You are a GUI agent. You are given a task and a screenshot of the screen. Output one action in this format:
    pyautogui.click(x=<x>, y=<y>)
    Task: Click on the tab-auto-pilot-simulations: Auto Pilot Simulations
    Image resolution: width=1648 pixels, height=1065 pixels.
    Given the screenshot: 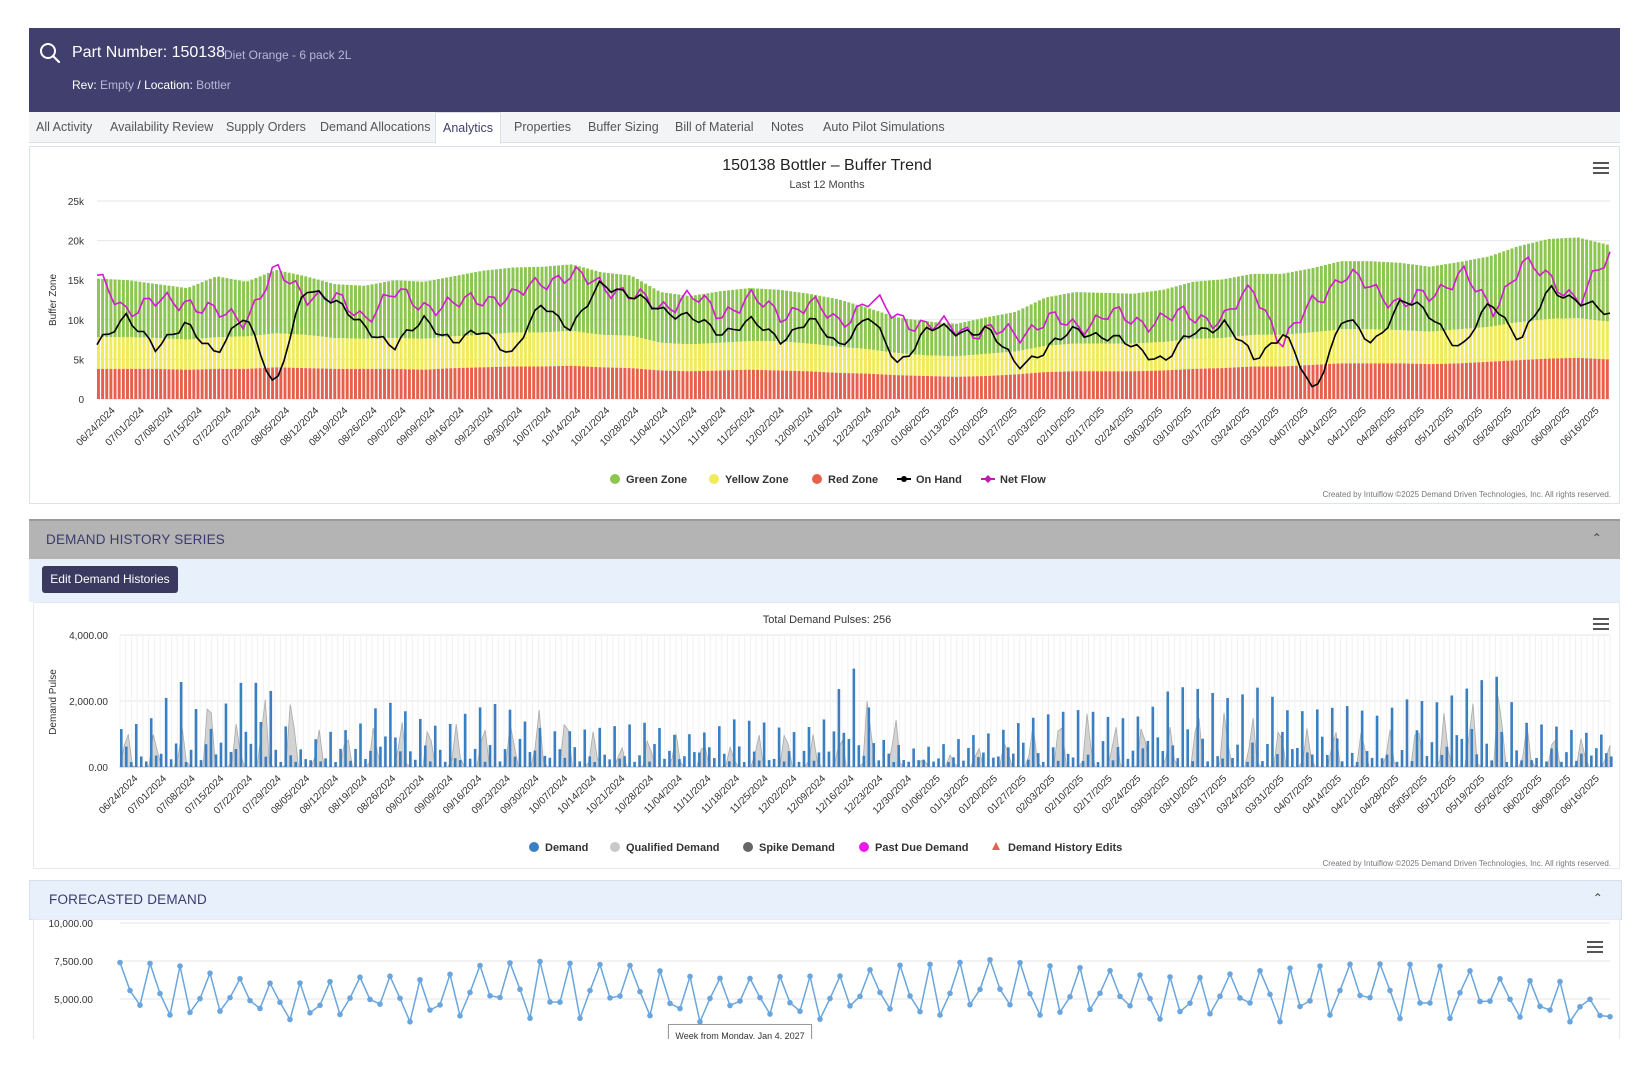 What is the action you would take?
    pyautogui.click(x=884, y=127)
    